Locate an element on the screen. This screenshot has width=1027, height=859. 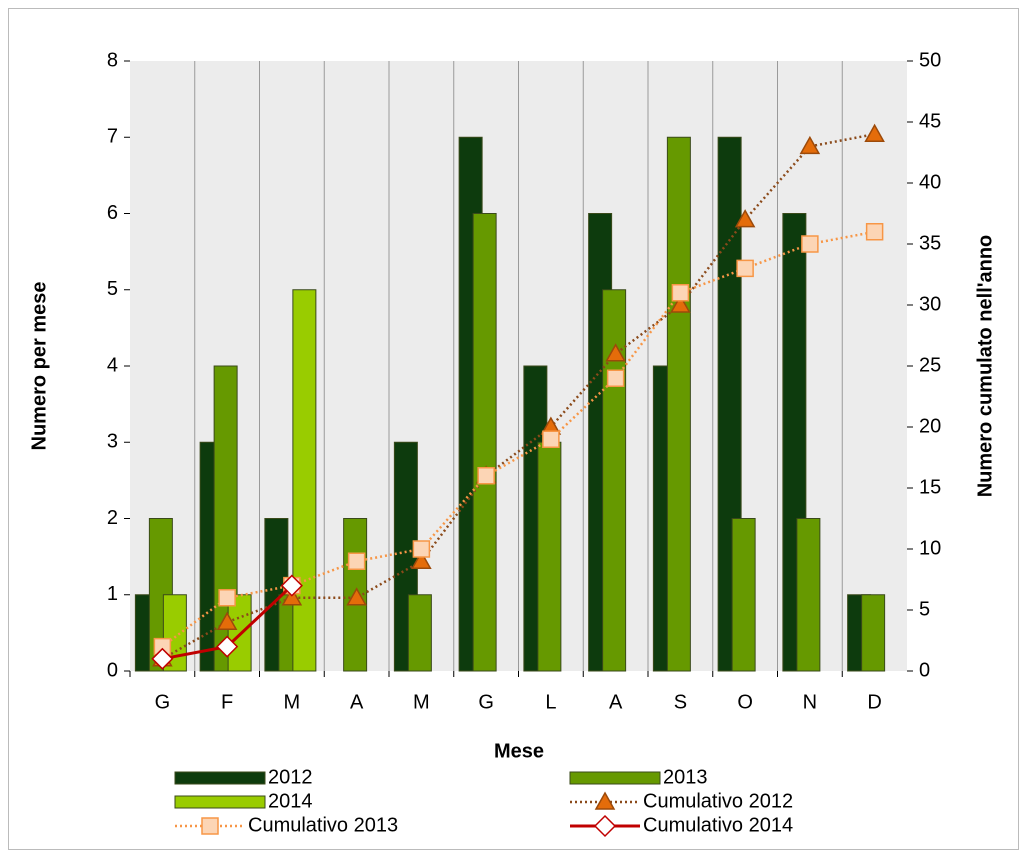
legend-entry: 2013 is located at coordinates (638, 777).